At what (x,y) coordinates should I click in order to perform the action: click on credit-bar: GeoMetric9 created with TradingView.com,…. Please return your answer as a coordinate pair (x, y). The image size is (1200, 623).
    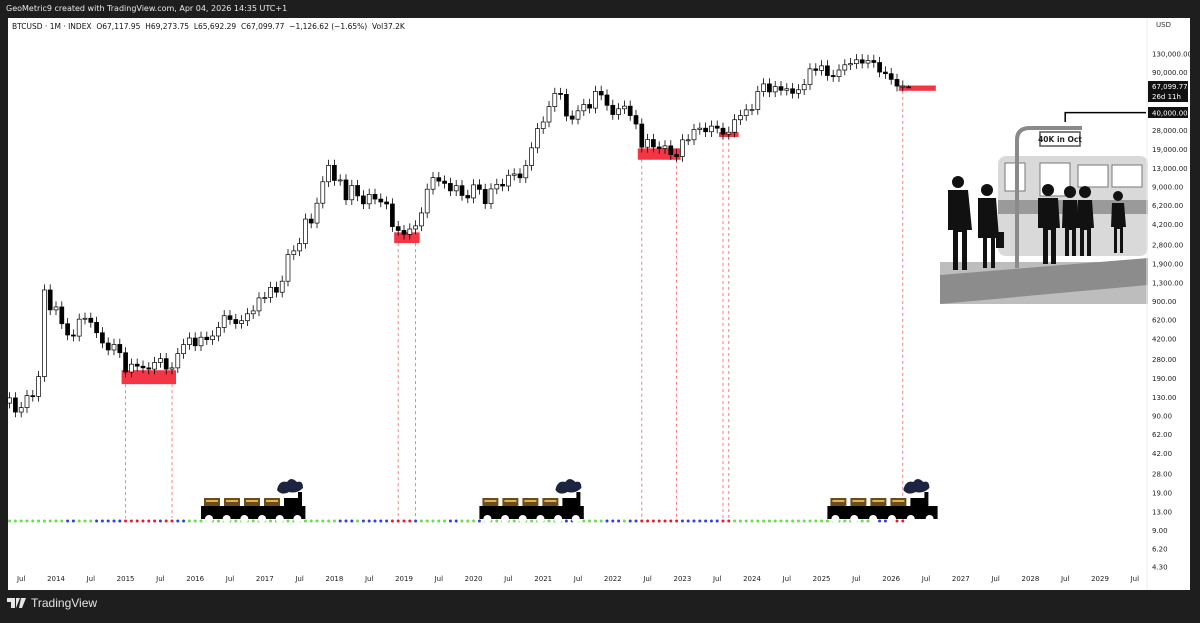
    Looking at the image, I should click on (600, 9).